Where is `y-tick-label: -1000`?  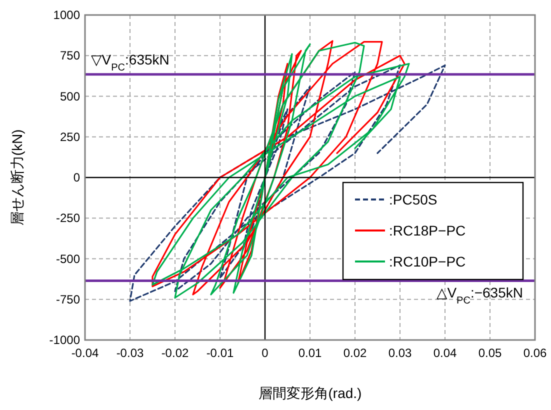
y-tick-label: -1000 is located at coordinates (64, 340).